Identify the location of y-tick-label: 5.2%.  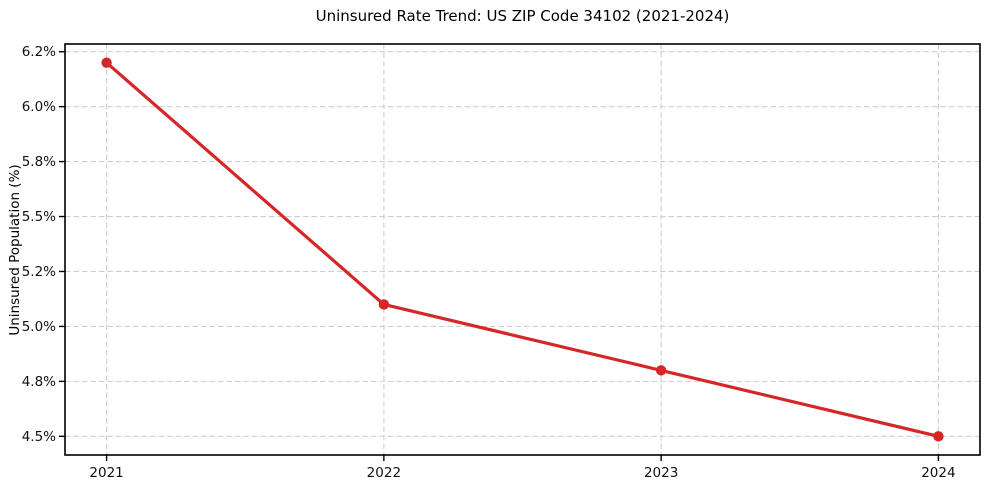
(39, 272).